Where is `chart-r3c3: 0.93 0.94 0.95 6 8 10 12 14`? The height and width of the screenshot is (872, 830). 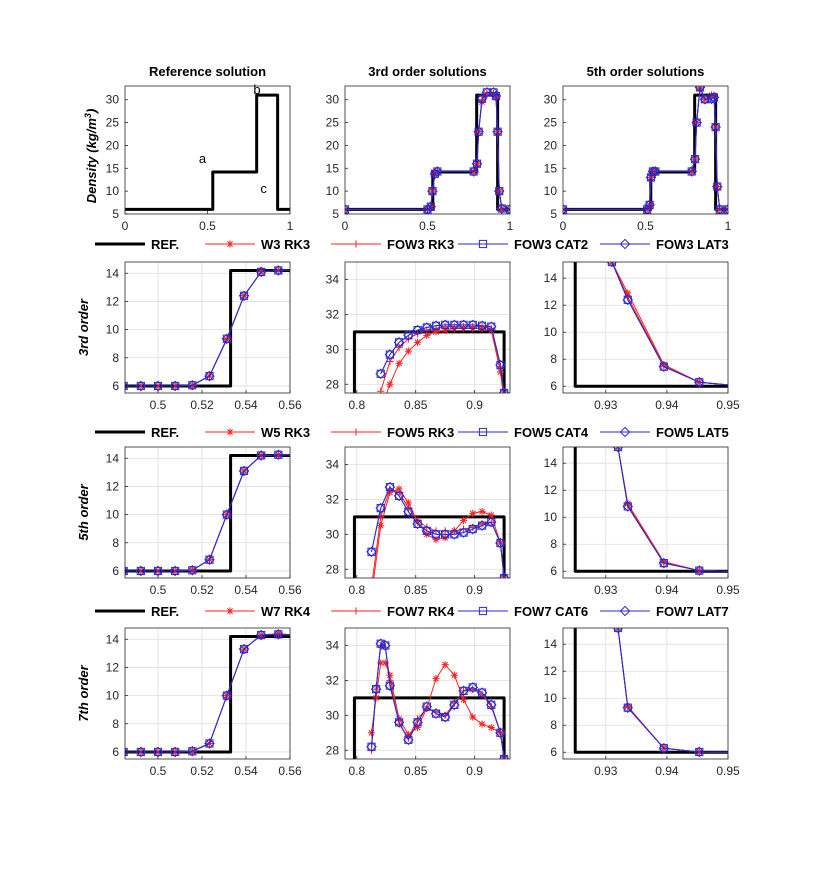
chart-r3c3: 0.93 0.94 0.95 6 8 10 12 14 is located at coordinates (642, 702).